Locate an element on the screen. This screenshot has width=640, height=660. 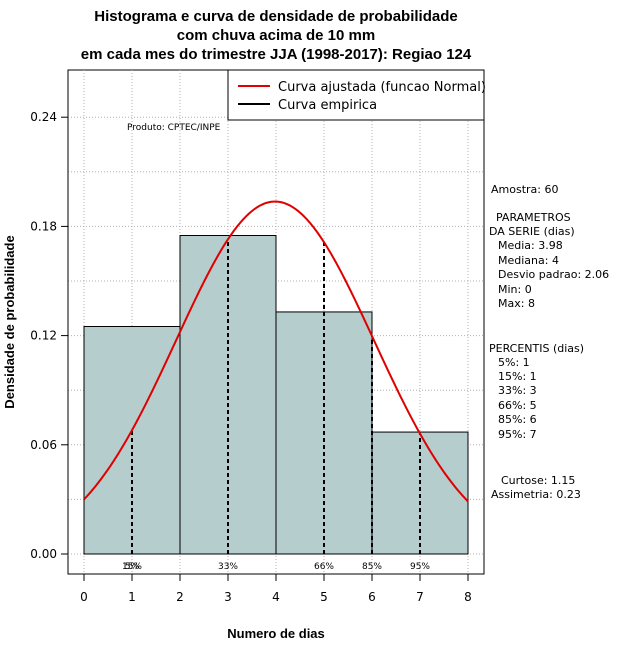
stat-max: Max: 8 is located at coordinates (516, 303).